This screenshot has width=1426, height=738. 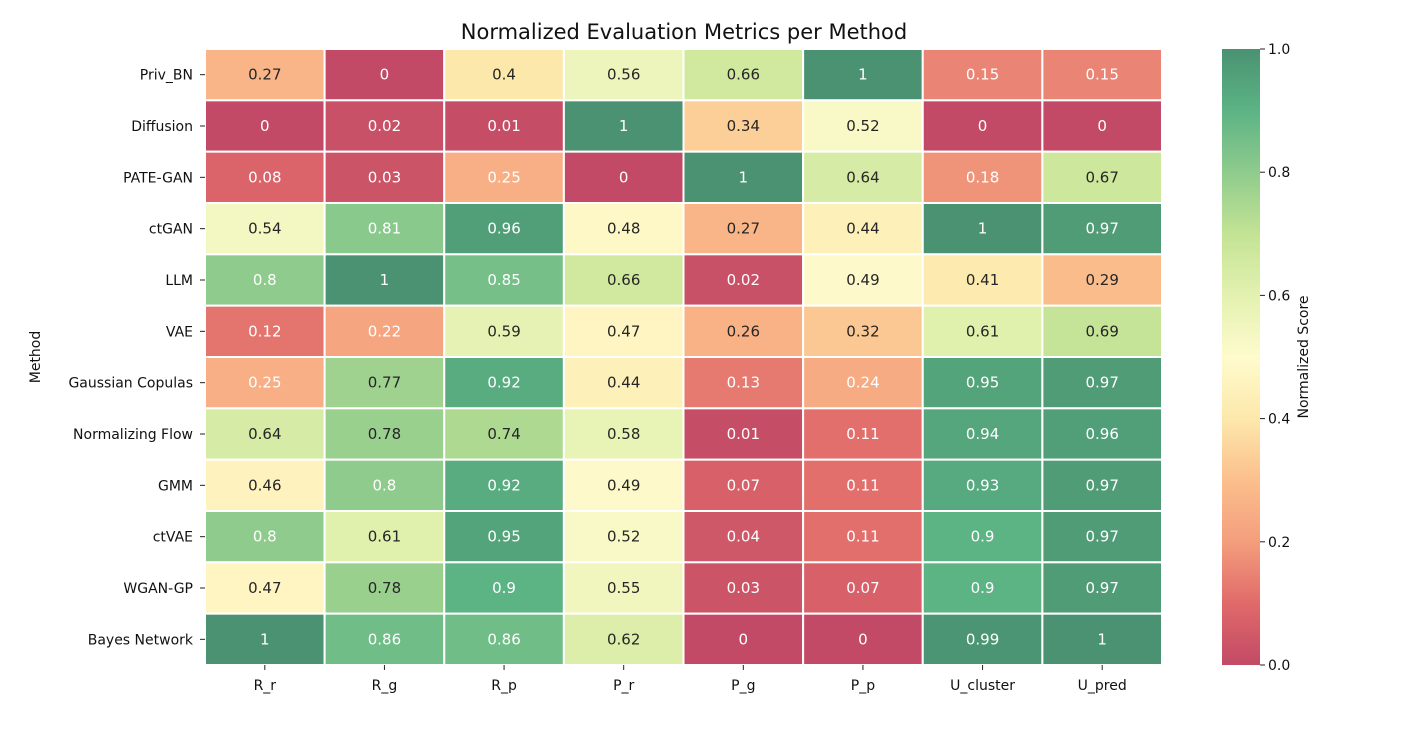 I want to click on colorbar-tick-label: 0.6, so click(x=1279, y=296).